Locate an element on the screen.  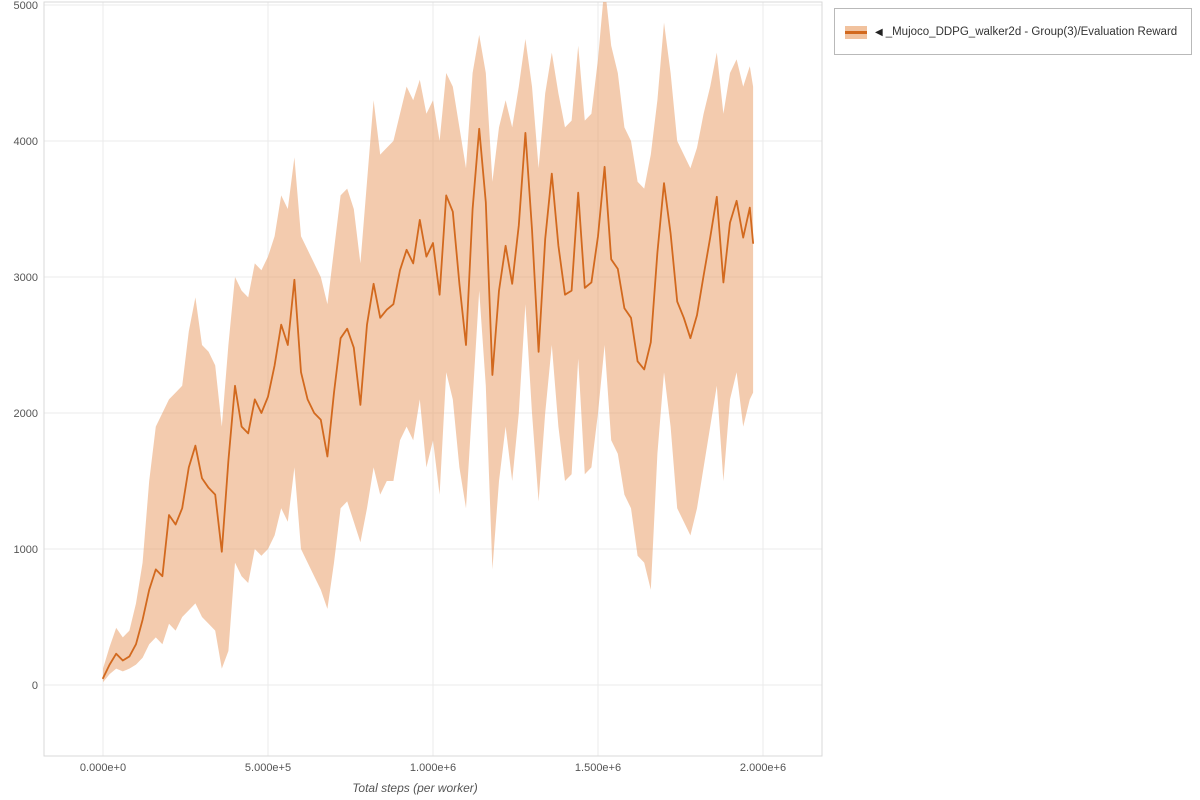
x-axis-title: Total steps (per worker) is located at coordinates (415, 788).